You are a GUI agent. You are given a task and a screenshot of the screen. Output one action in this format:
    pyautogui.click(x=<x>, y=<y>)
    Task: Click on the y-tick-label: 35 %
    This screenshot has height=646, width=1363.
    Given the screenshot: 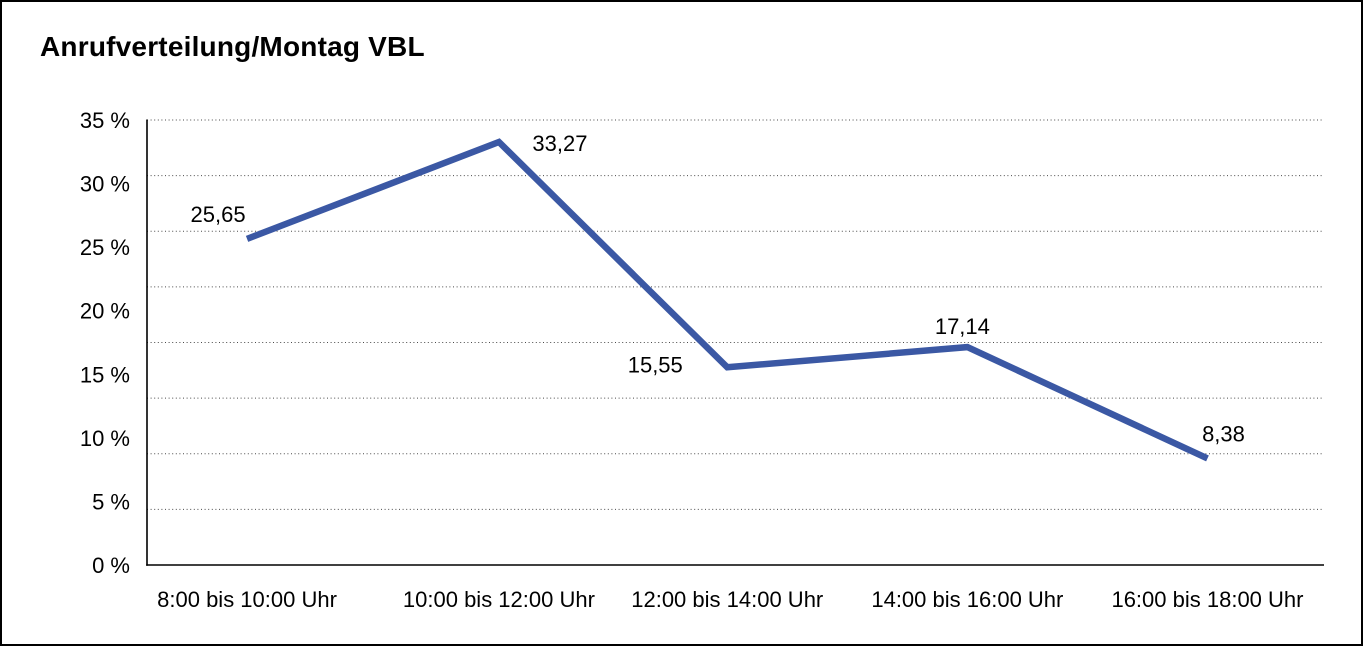 What is the action you would take?
    pyautogui.click(x=105, y=120)
    